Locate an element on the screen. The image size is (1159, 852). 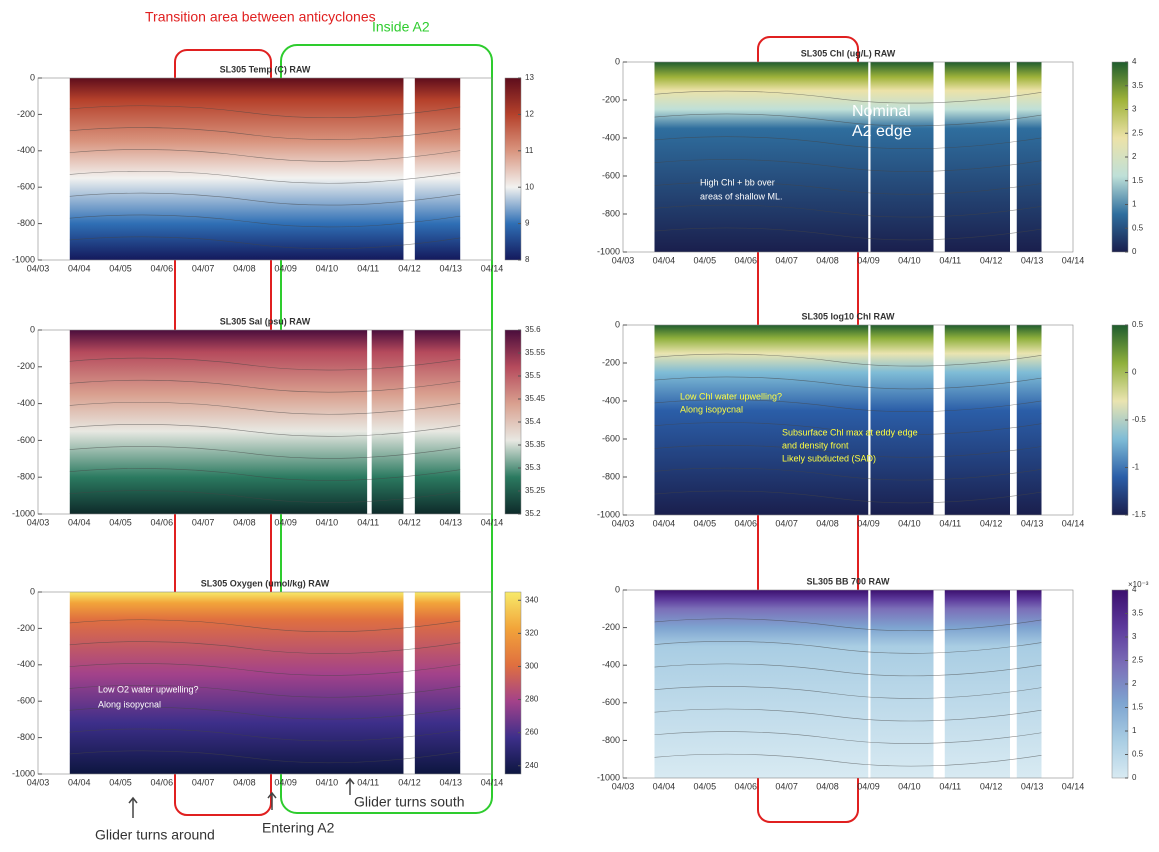
colorbar-tick-label: 35.2 is located at coordinates (533, 513).